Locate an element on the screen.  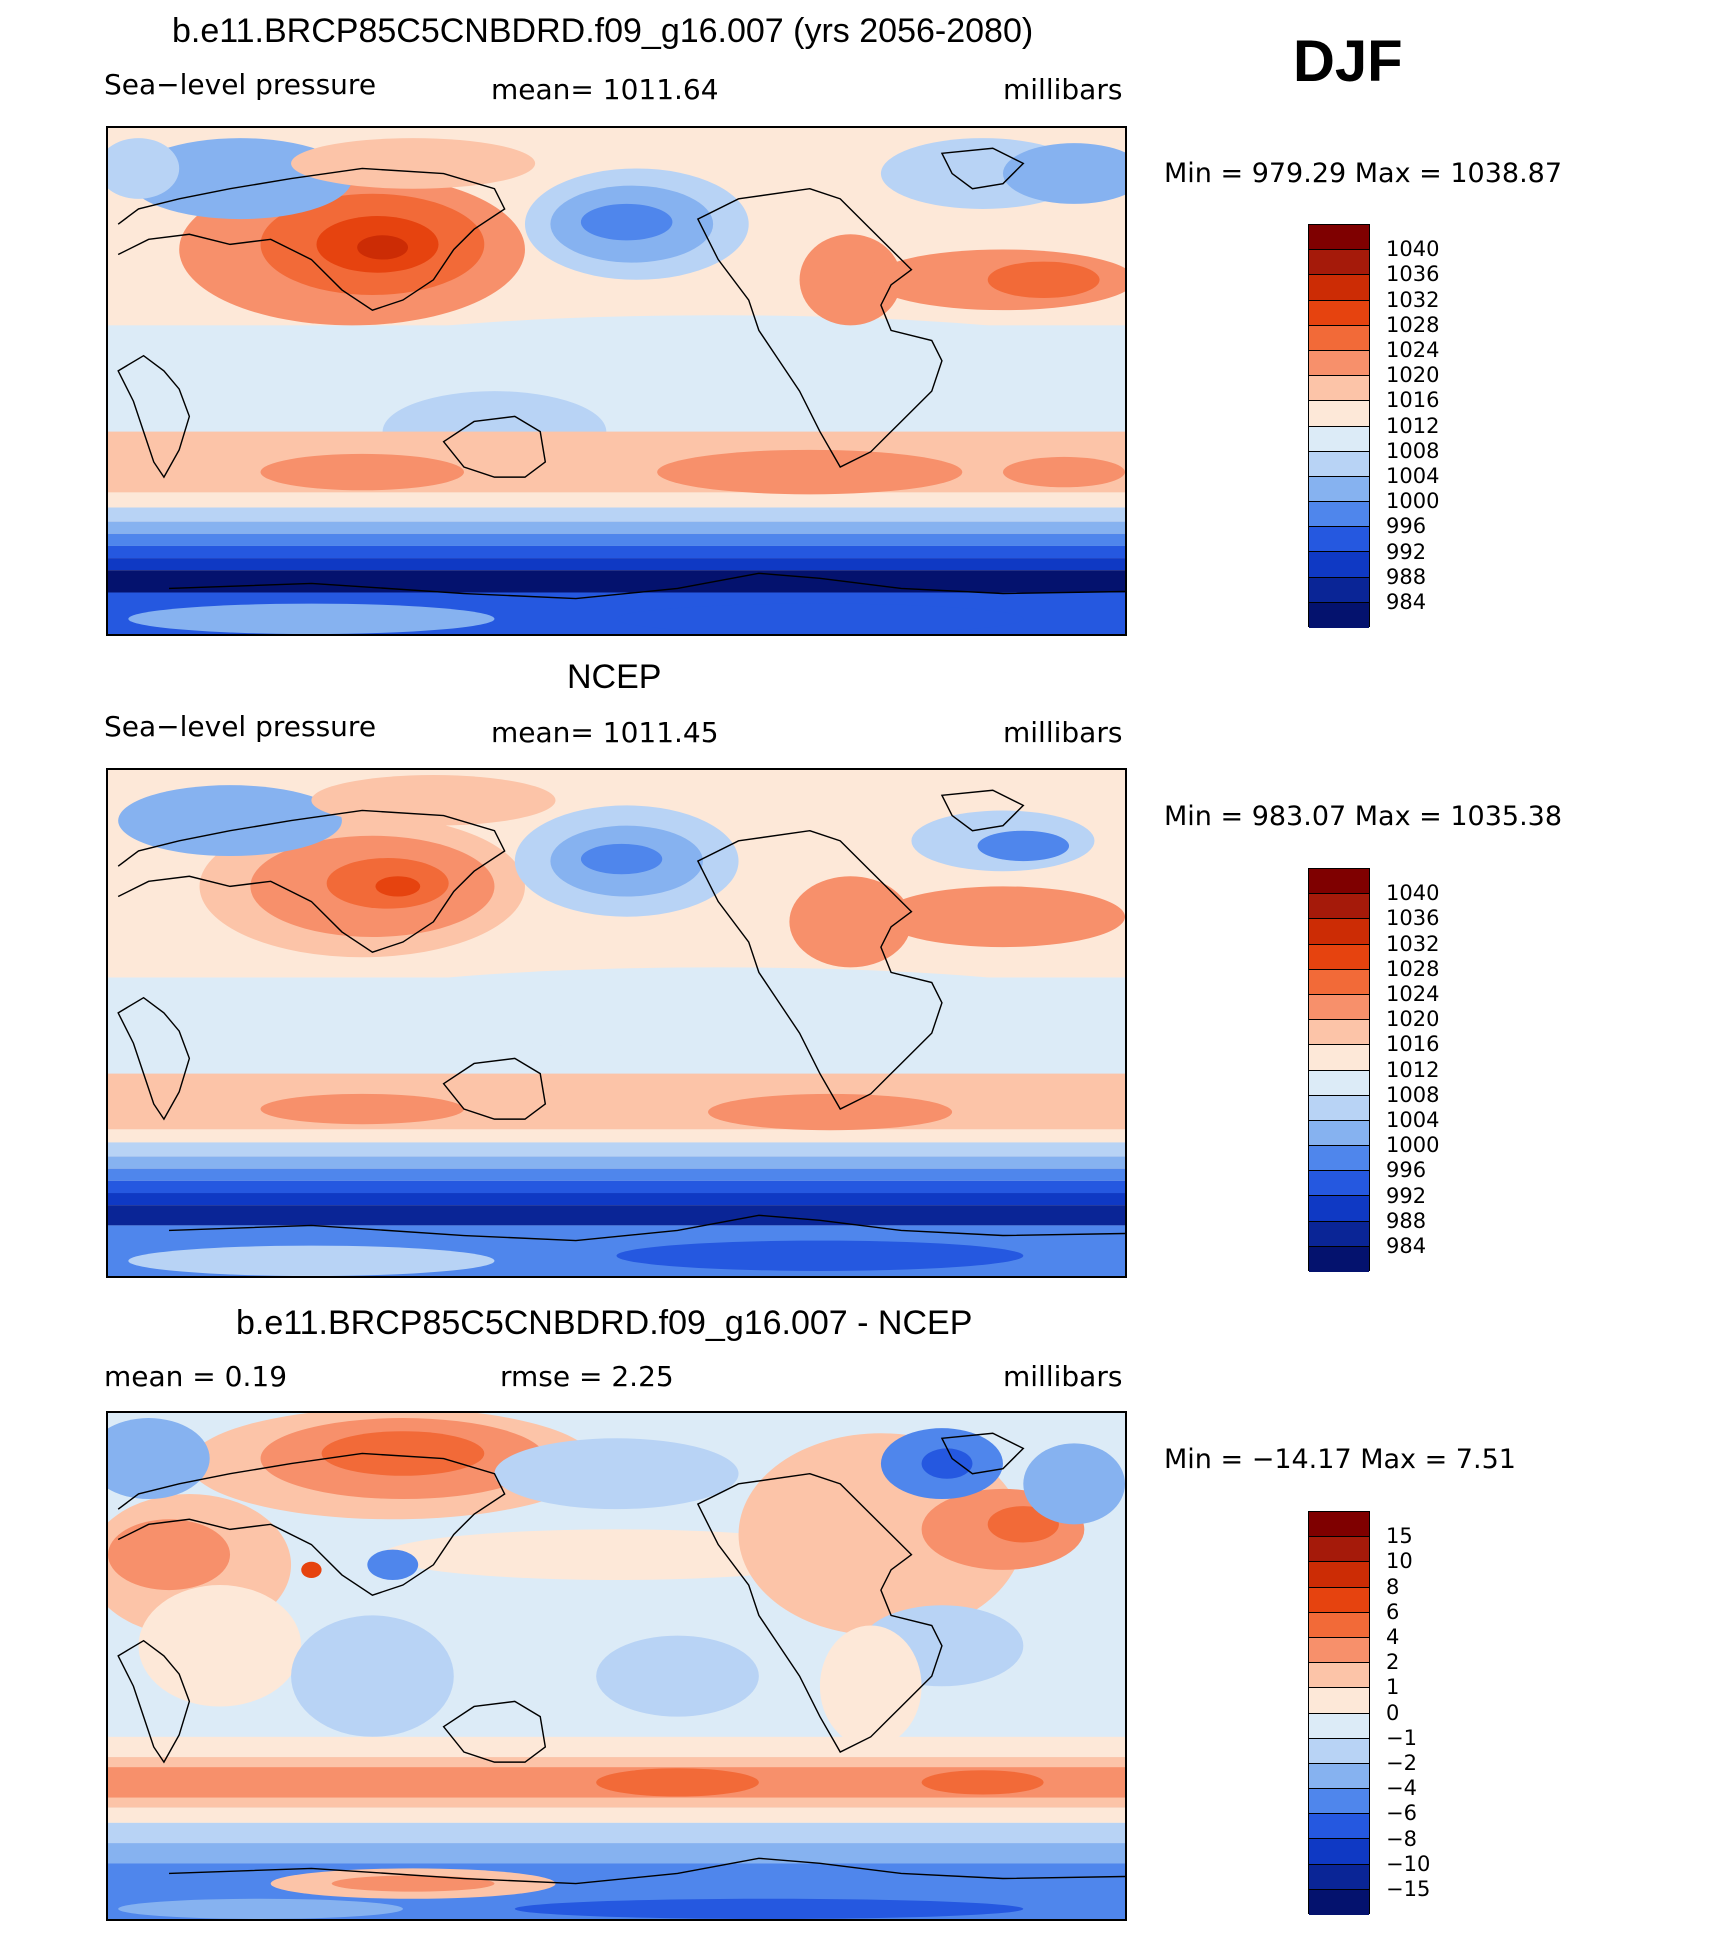
colorbar-tick-label: 1008 is located at coordinates (1413, 450).